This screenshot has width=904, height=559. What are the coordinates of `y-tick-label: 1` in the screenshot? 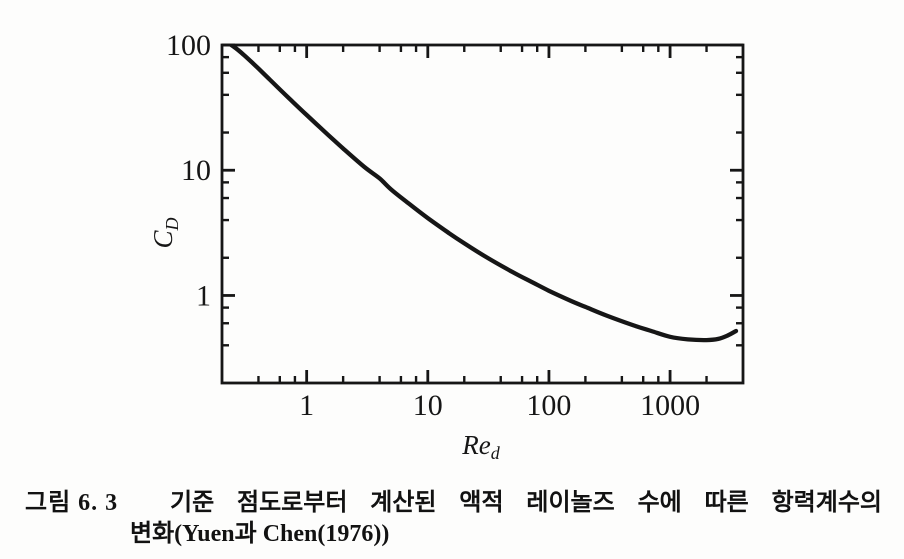 It's located at (203, 295).